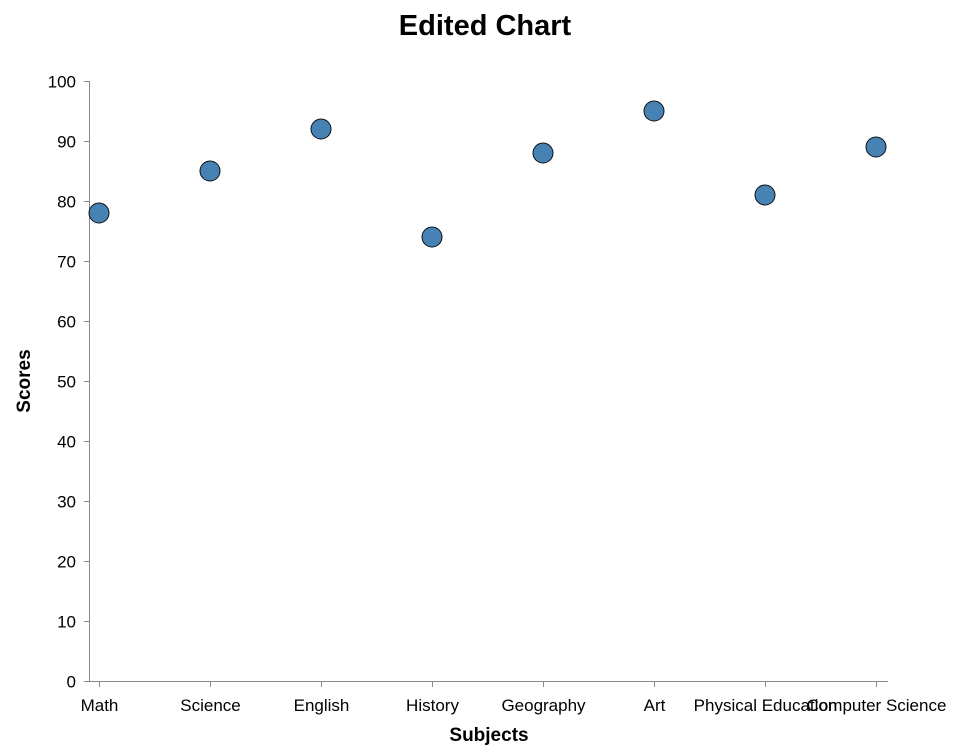  I want to click on y-tick-label: 60, so click(66, 322).